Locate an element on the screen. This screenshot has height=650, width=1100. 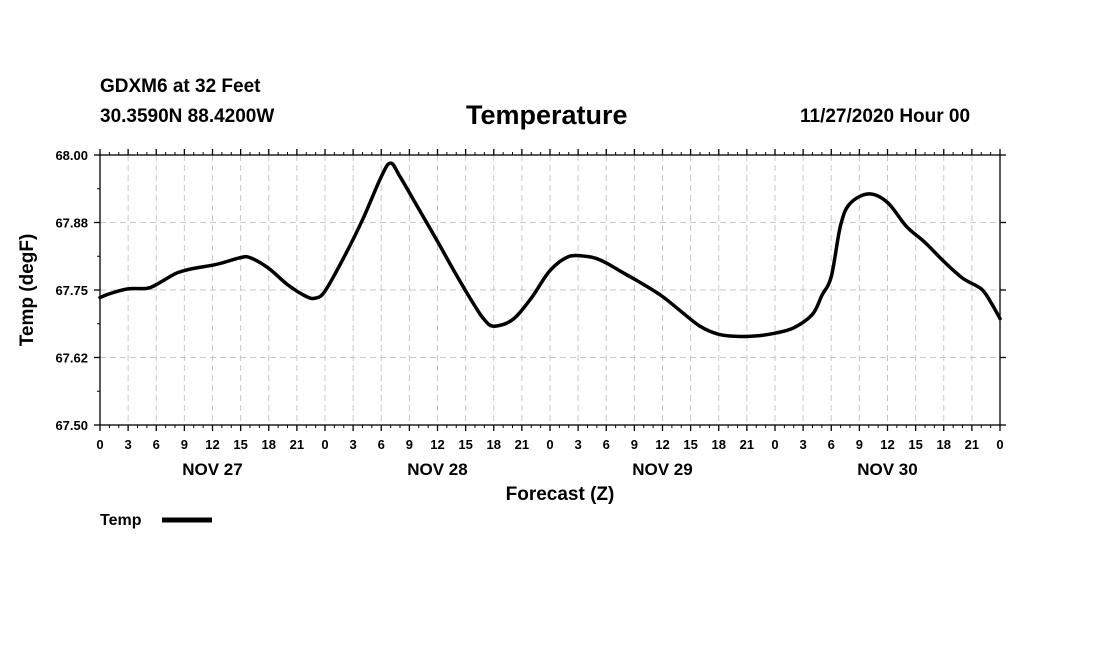
y-tick-label: 67.75 is located at coordinates (71, 290).